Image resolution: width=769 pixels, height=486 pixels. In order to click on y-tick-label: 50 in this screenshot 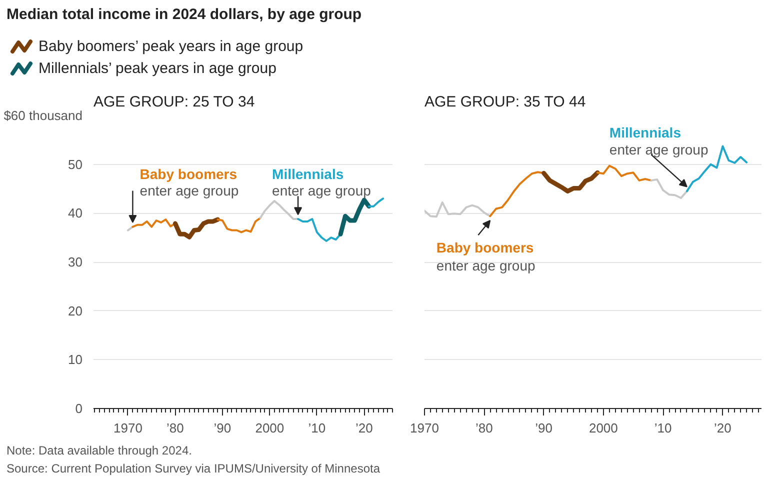, I will do `click(75, 164)`.